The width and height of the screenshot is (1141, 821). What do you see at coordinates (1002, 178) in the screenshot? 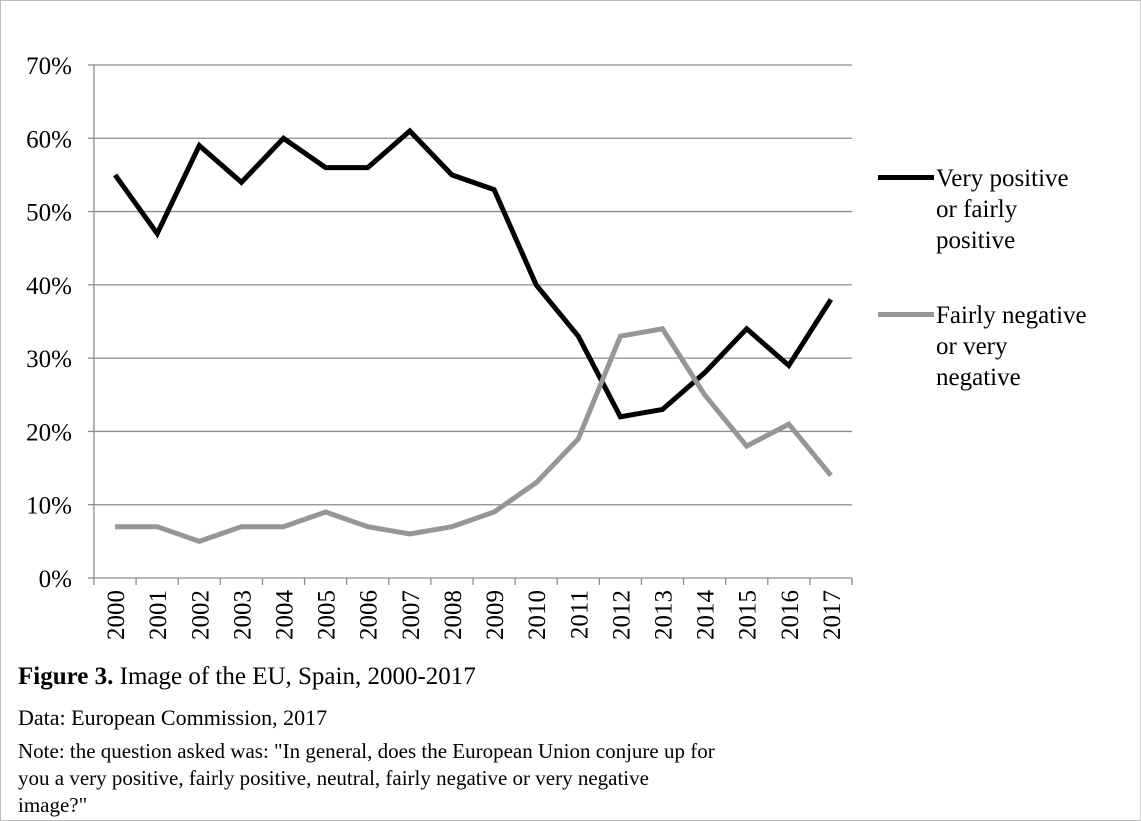
I see `legend-label-line: Very positive` at bounding box center [1002, 178].